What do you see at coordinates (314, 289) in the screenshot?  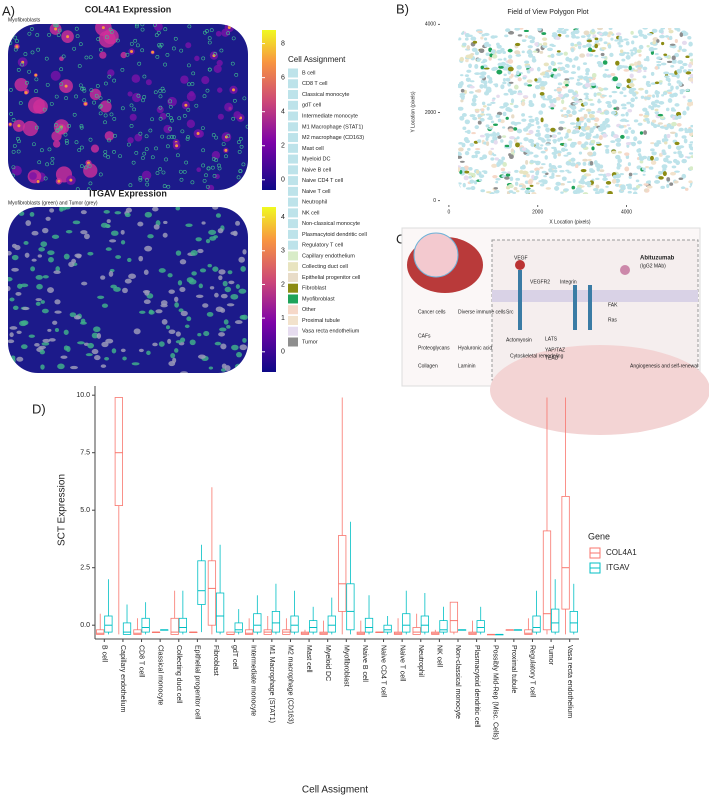 I see `legend-label: Fibroblast` at bounding box center [314, 289].